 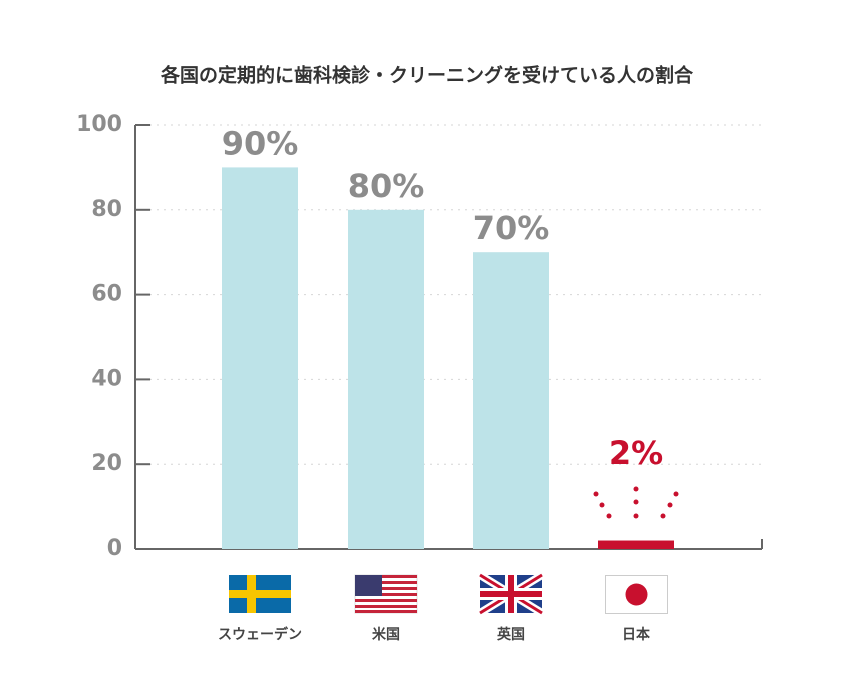 I want to click on decoration-sparkle, so click(x=636, y=502).